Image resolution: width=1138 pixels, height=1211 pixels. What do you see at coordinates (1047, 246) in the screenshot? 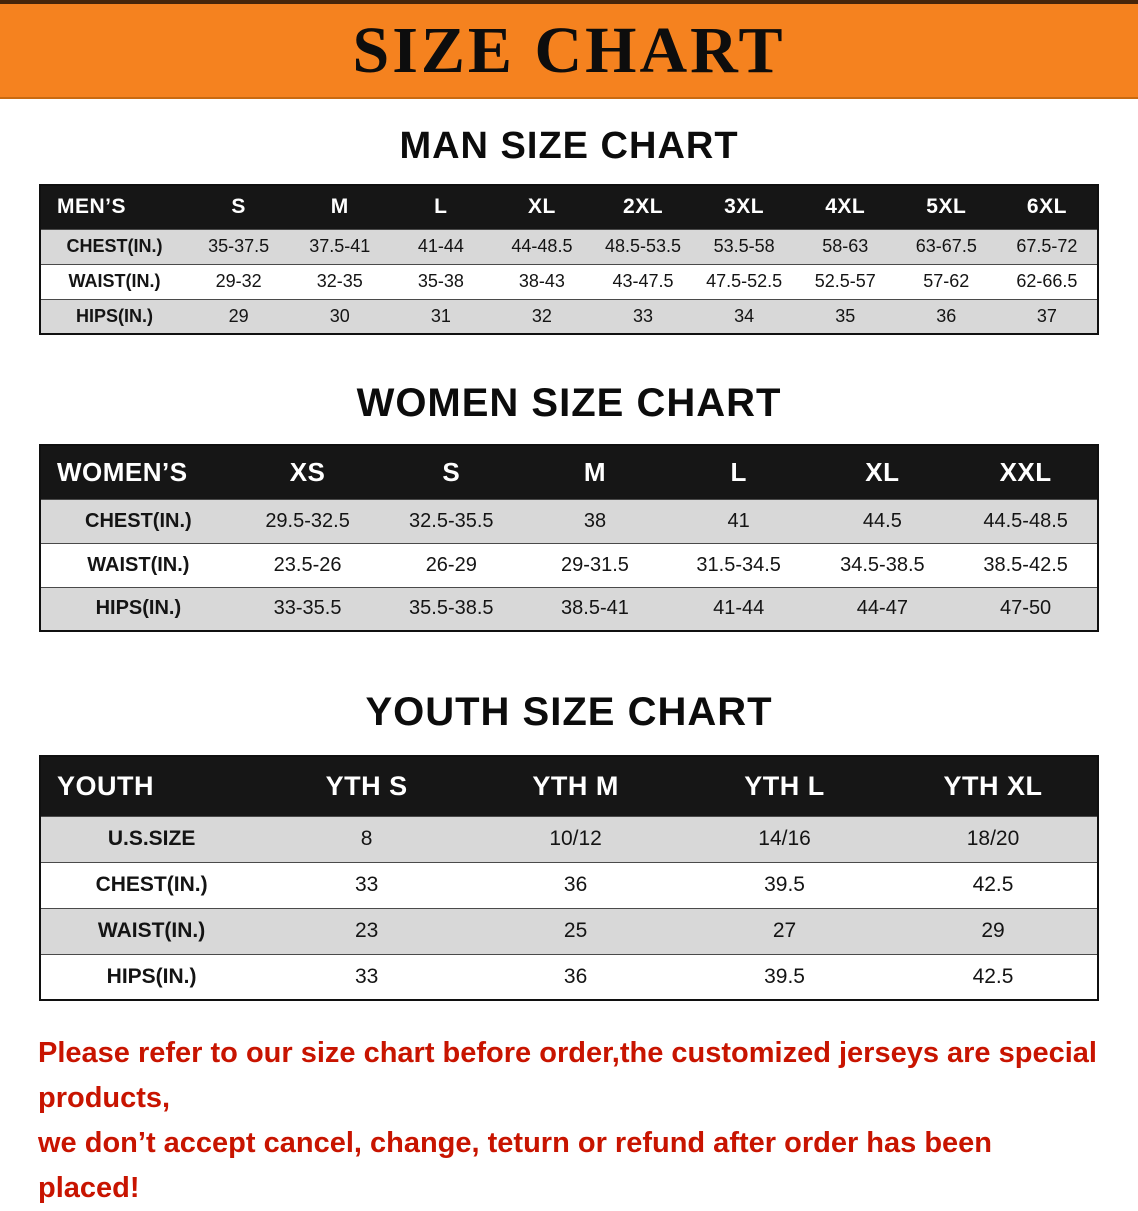
I see `men-cell-value: 67.5-72` at bounding box center [1047, 246].